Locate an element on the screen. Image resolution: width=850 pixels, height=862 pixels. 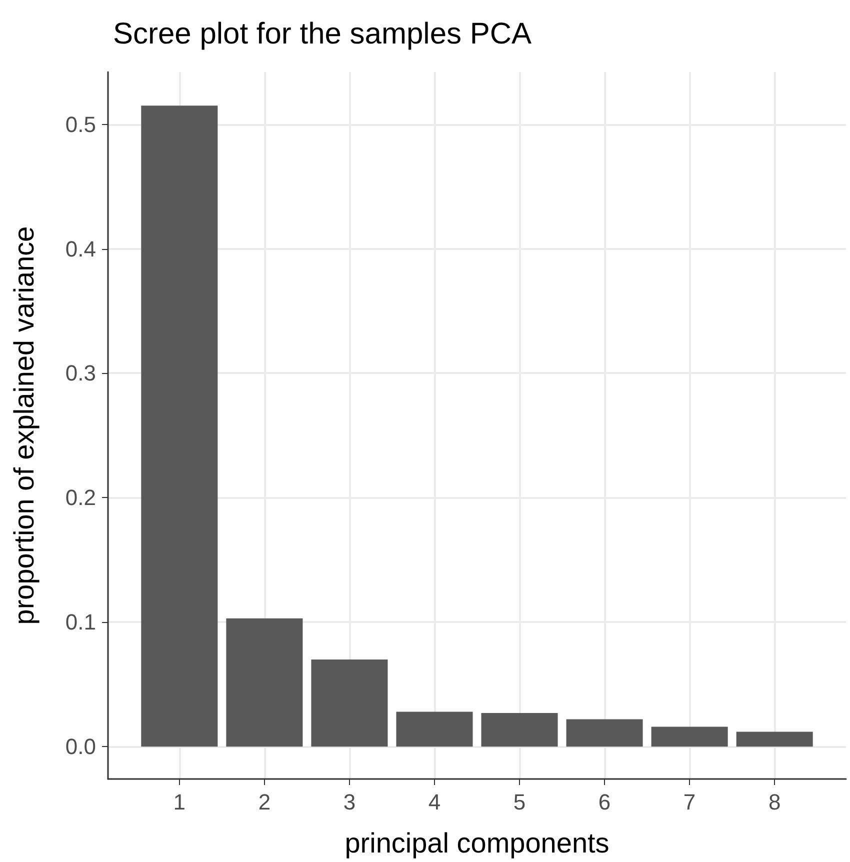
x-tick-label: 5 is located at coordinates (519, 802).